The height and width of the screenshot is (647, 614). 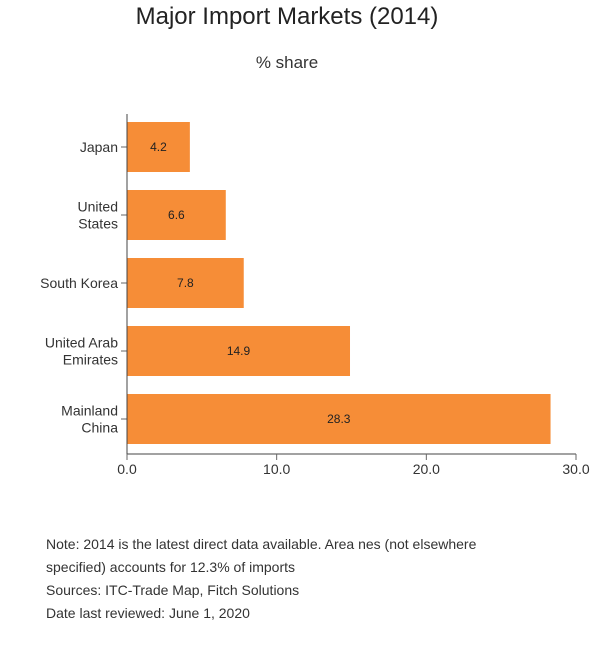 I want to click on data-label: 4.2, so click(x=158, y=147).